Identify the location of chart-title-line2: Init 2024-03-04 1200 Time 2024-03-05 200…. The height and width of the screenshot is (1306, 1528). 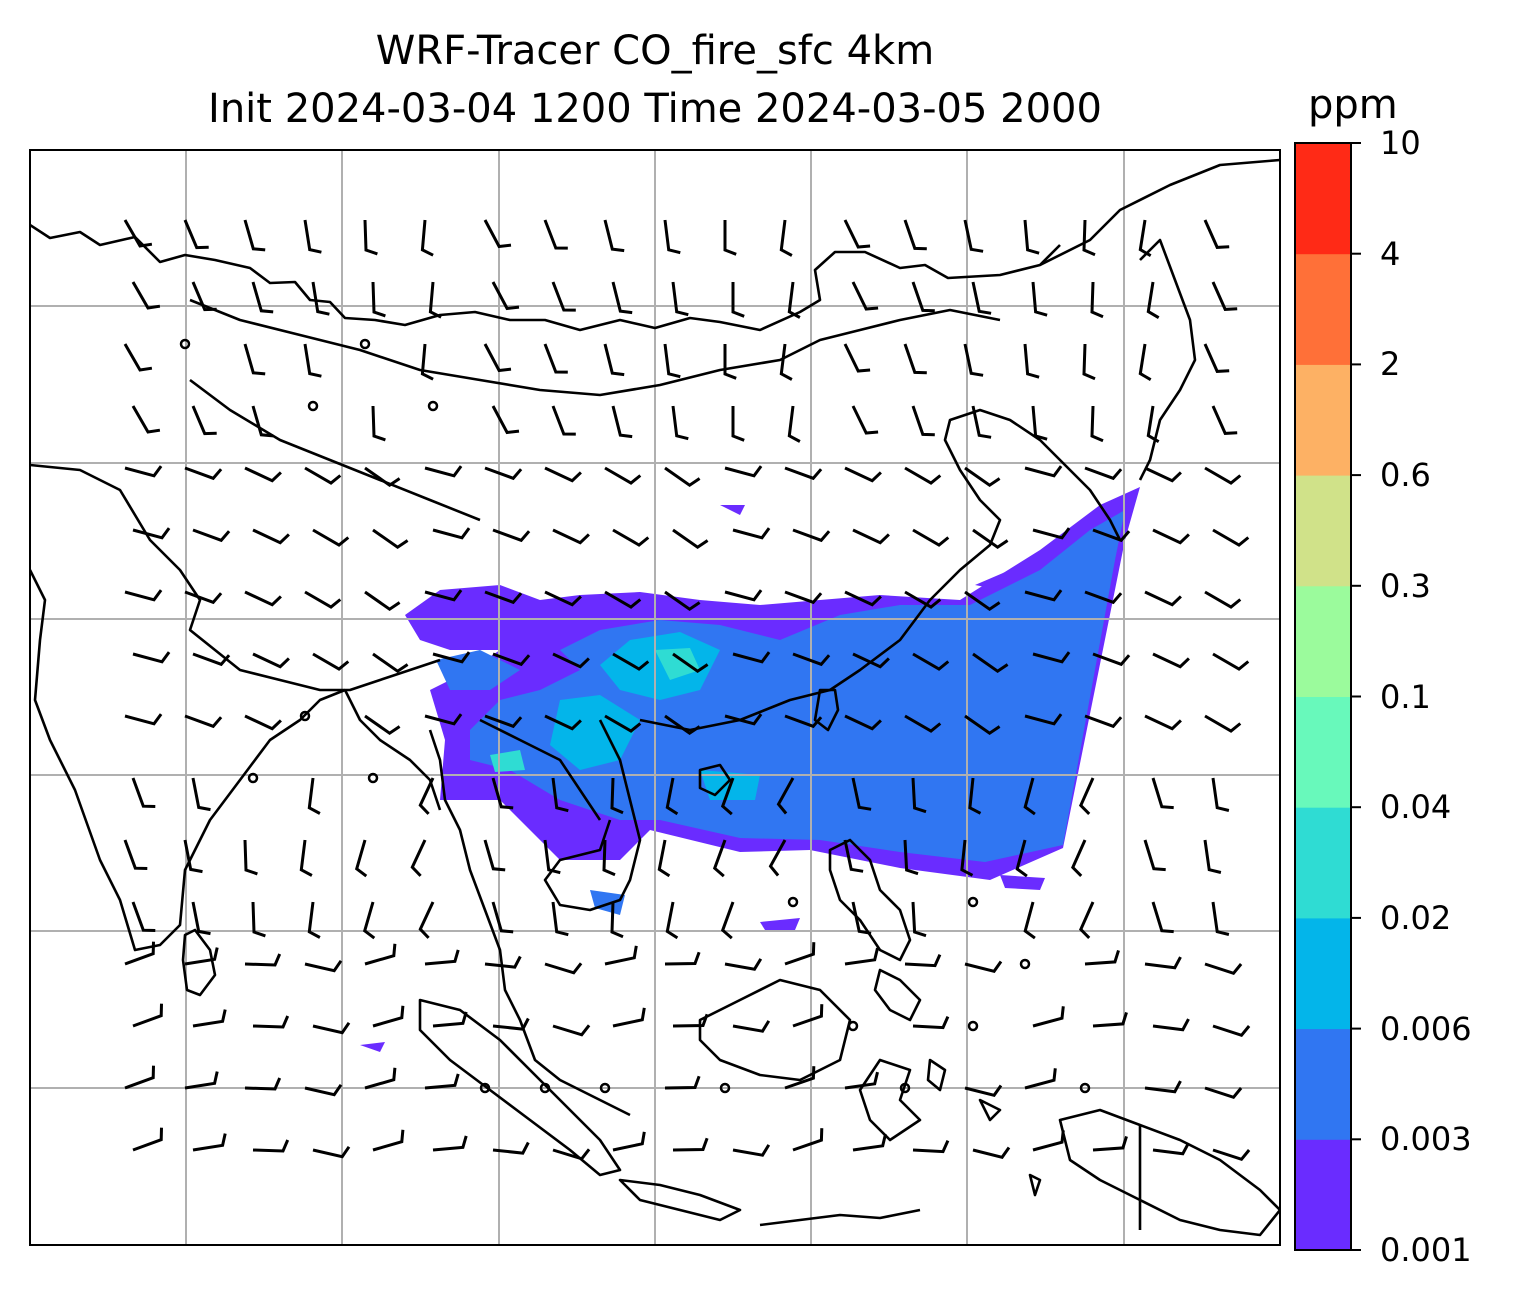
(655, 109).